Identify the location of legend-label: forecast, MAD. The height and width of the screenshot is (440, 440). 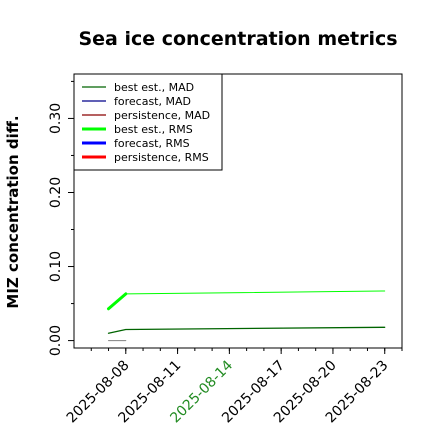
(152, 101).